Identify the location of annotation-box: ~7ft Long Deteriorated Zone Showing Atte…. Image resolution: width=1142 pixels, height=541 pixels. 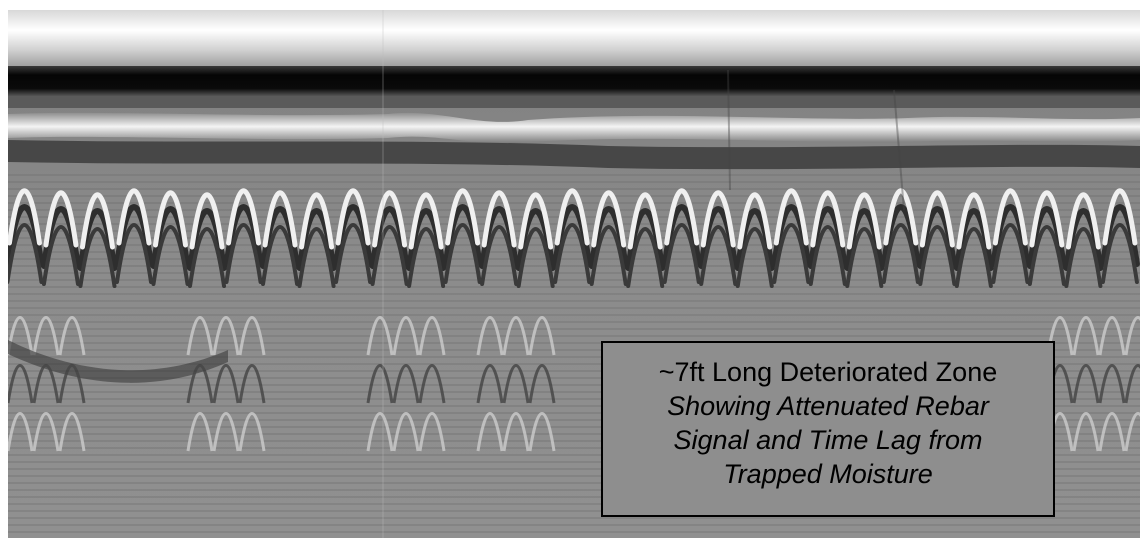
(828, 429).